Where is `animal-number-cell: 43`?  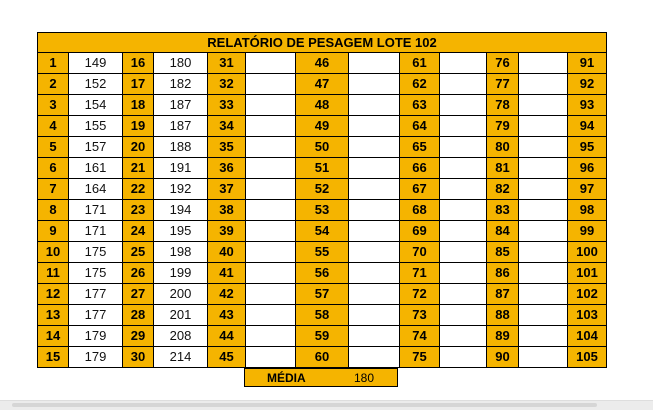 animal-number-cell: 43 is located at coordinates (226, 315).